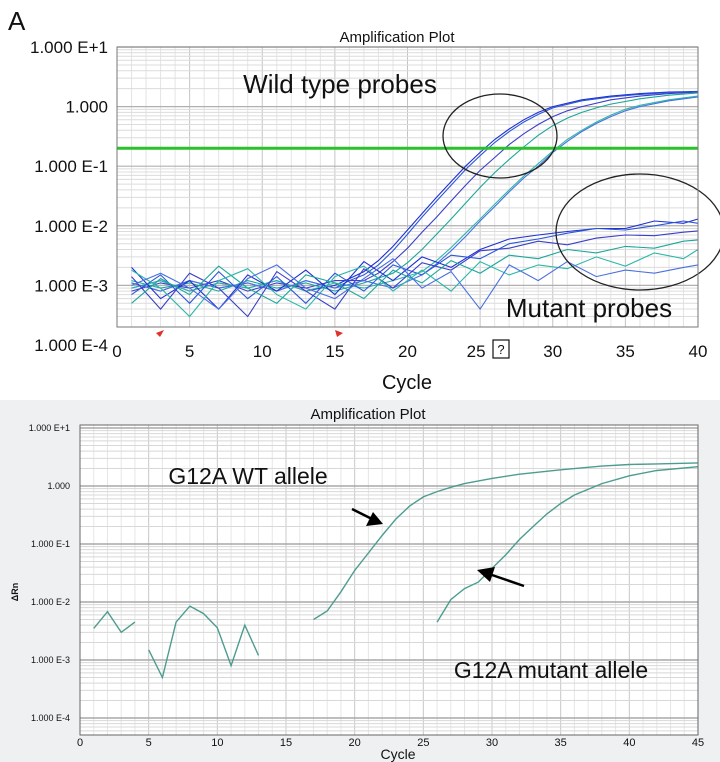 The width and height of the screenshot is (720, 762). What do you see at coordinates (390, 743) in the screenshot?
I see `bottom-x-tick-labels: 0 5 10 15 20 25 30 35 40 45` at bounding box center [390, 743].